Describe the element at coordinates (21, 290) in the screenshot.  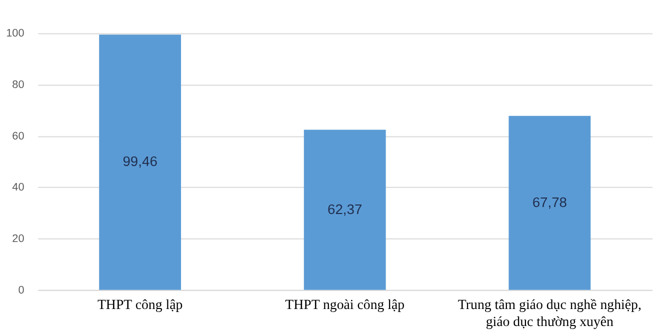
I see `y-tick-label: 0` at that location.